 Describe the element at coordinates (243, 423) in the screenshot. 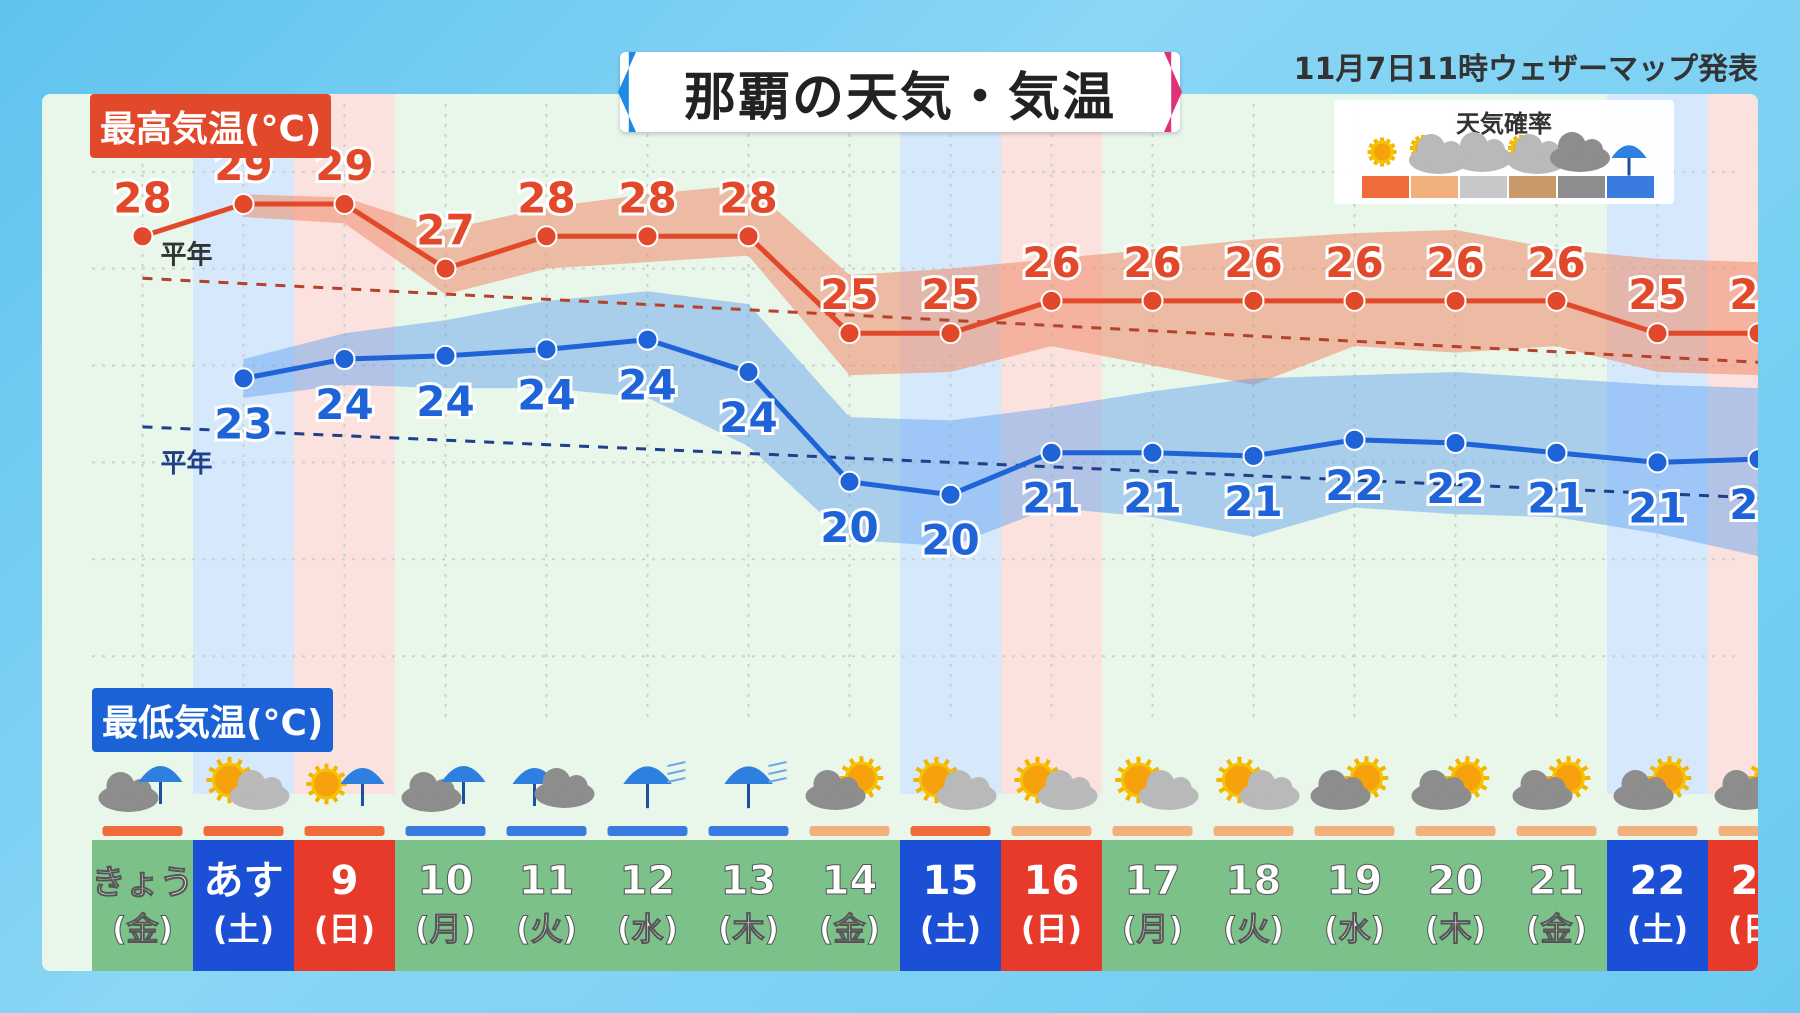

I see `data-label: 23` at that location.